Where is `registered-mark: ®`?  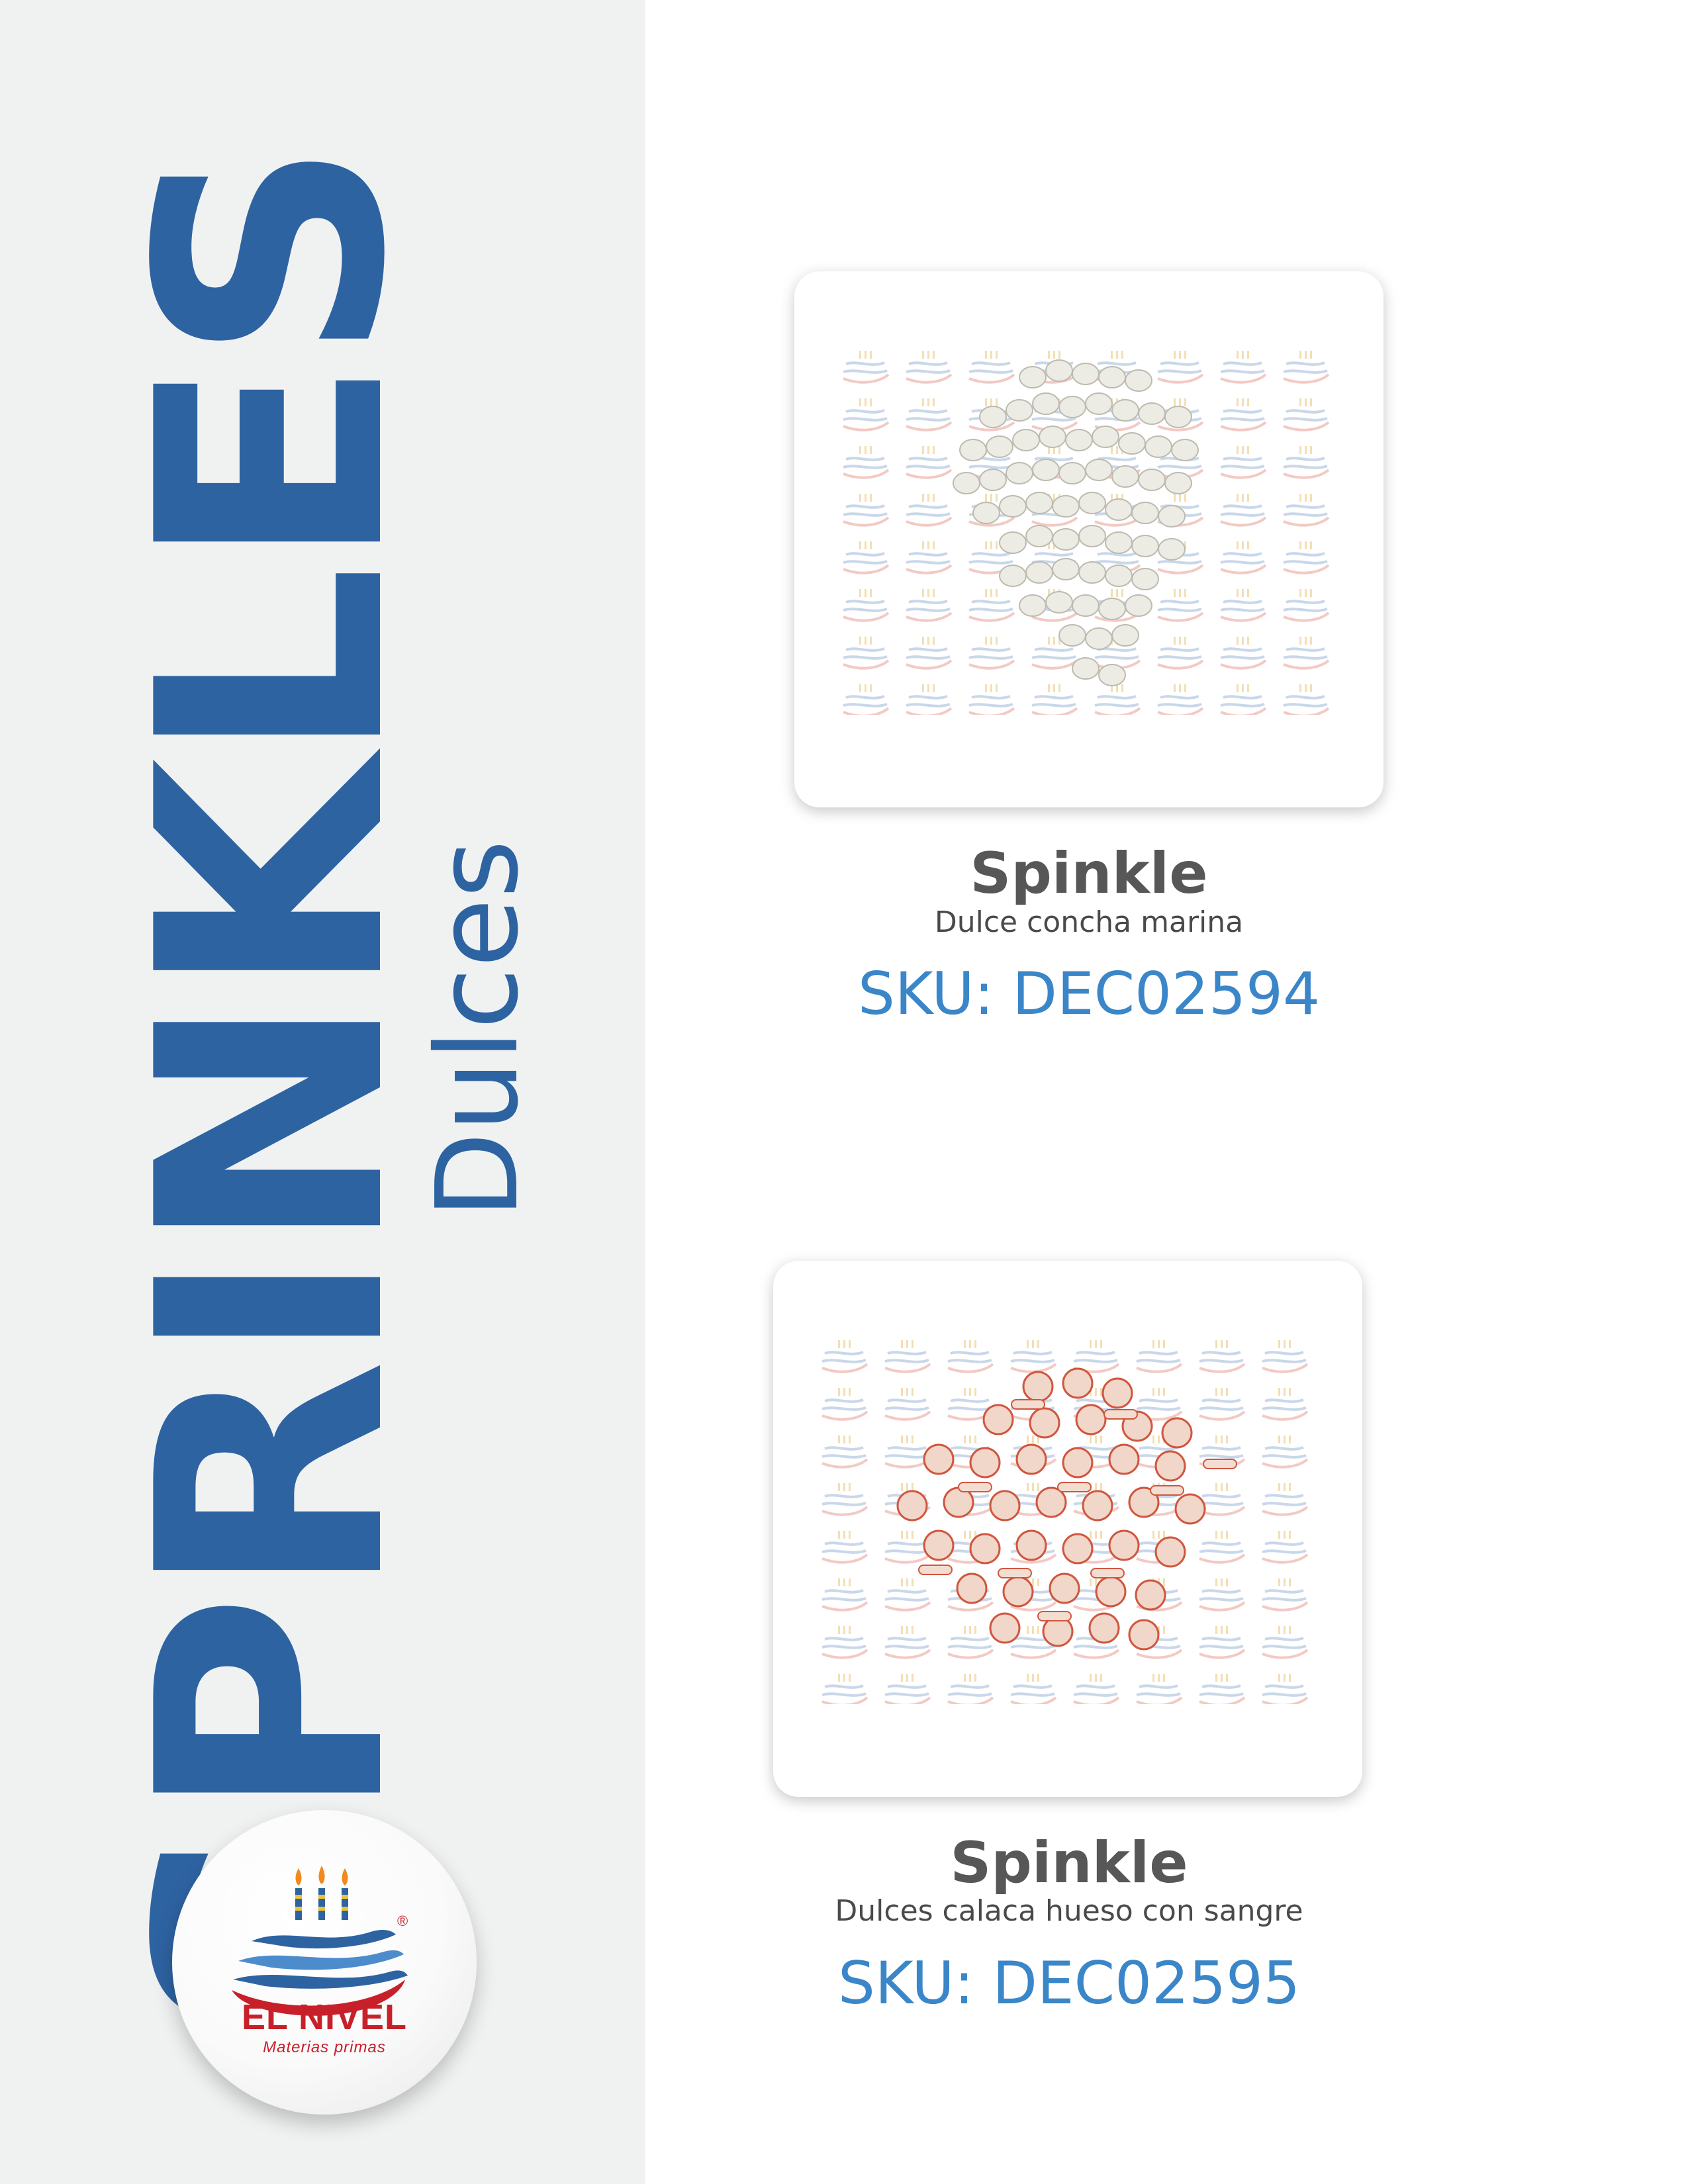
registered-mark: ® is located at coordinates (402, 1921).